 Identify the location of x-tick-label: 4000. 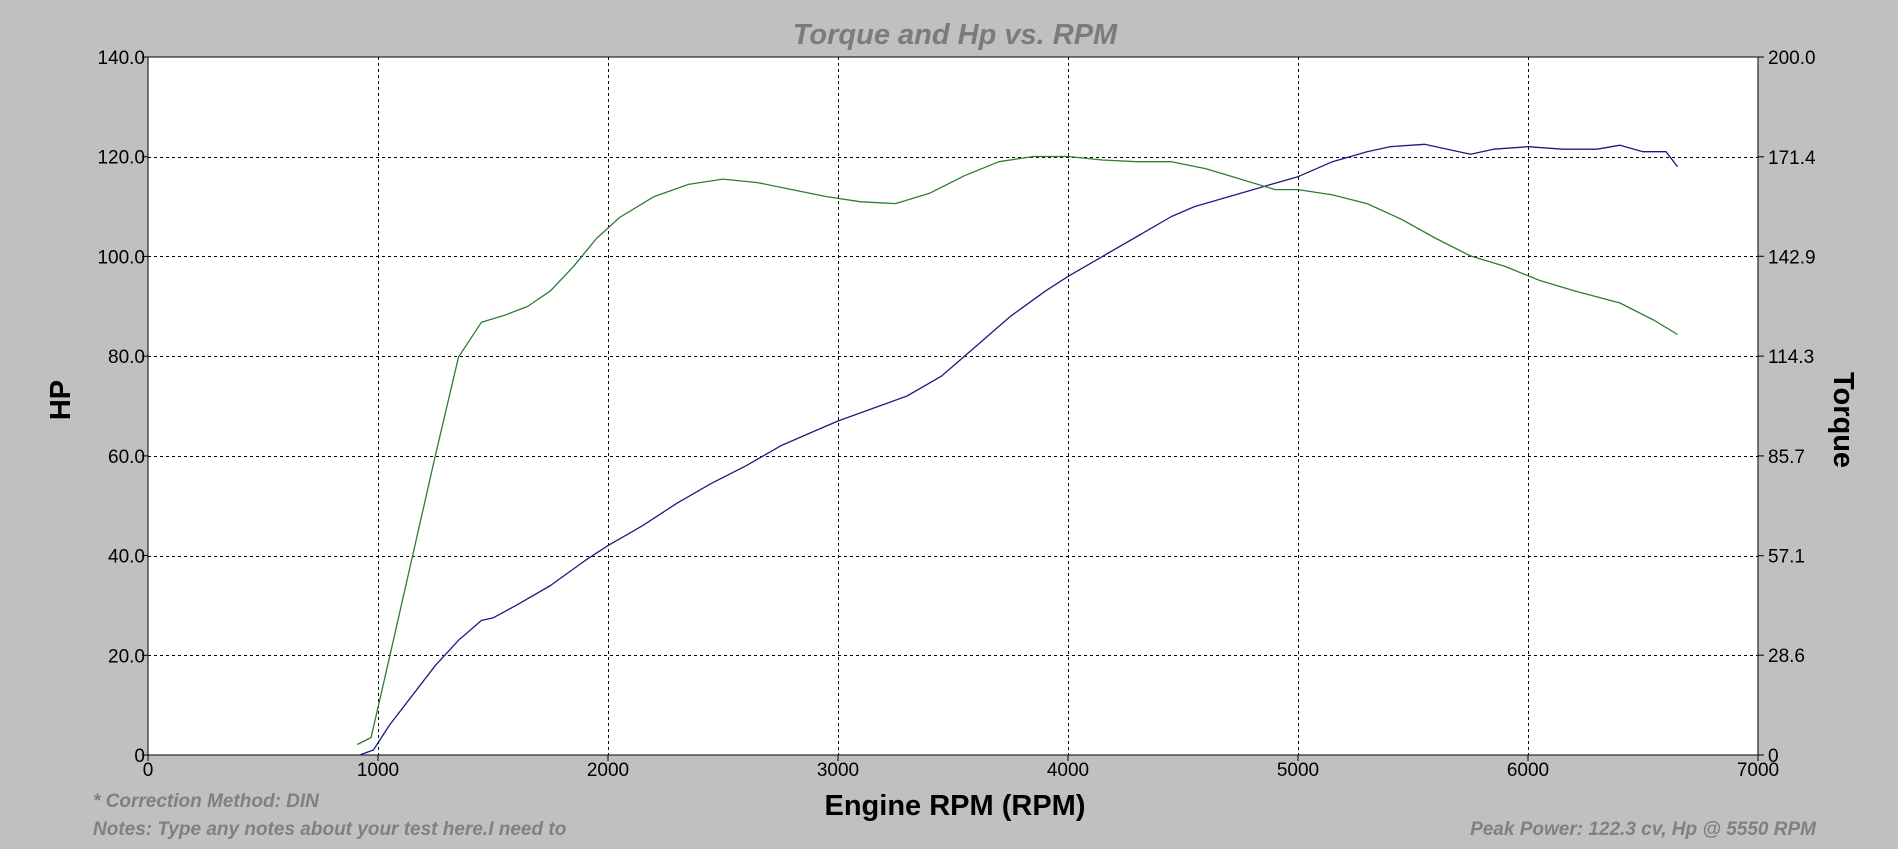
(1068, 770).